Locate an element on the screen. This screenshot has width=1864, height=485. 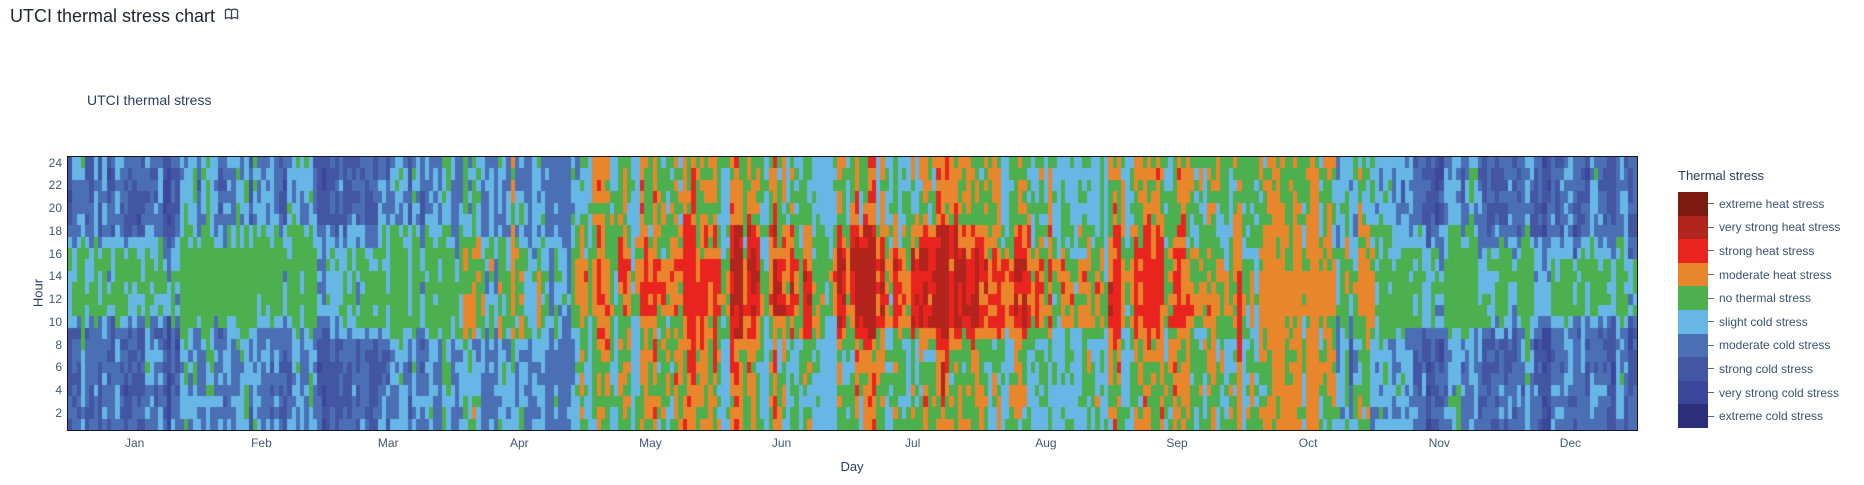
legend-item: strong cold stress is located at coordinates (1759, 369).